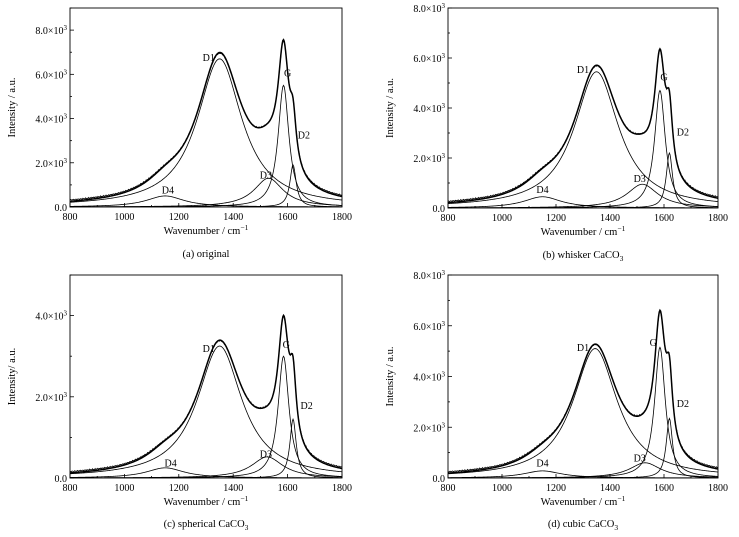 The width and height of the screenshot is (739, 537). I want to click on y-axis-title: Intensity/ a.u., so click(12, 376).